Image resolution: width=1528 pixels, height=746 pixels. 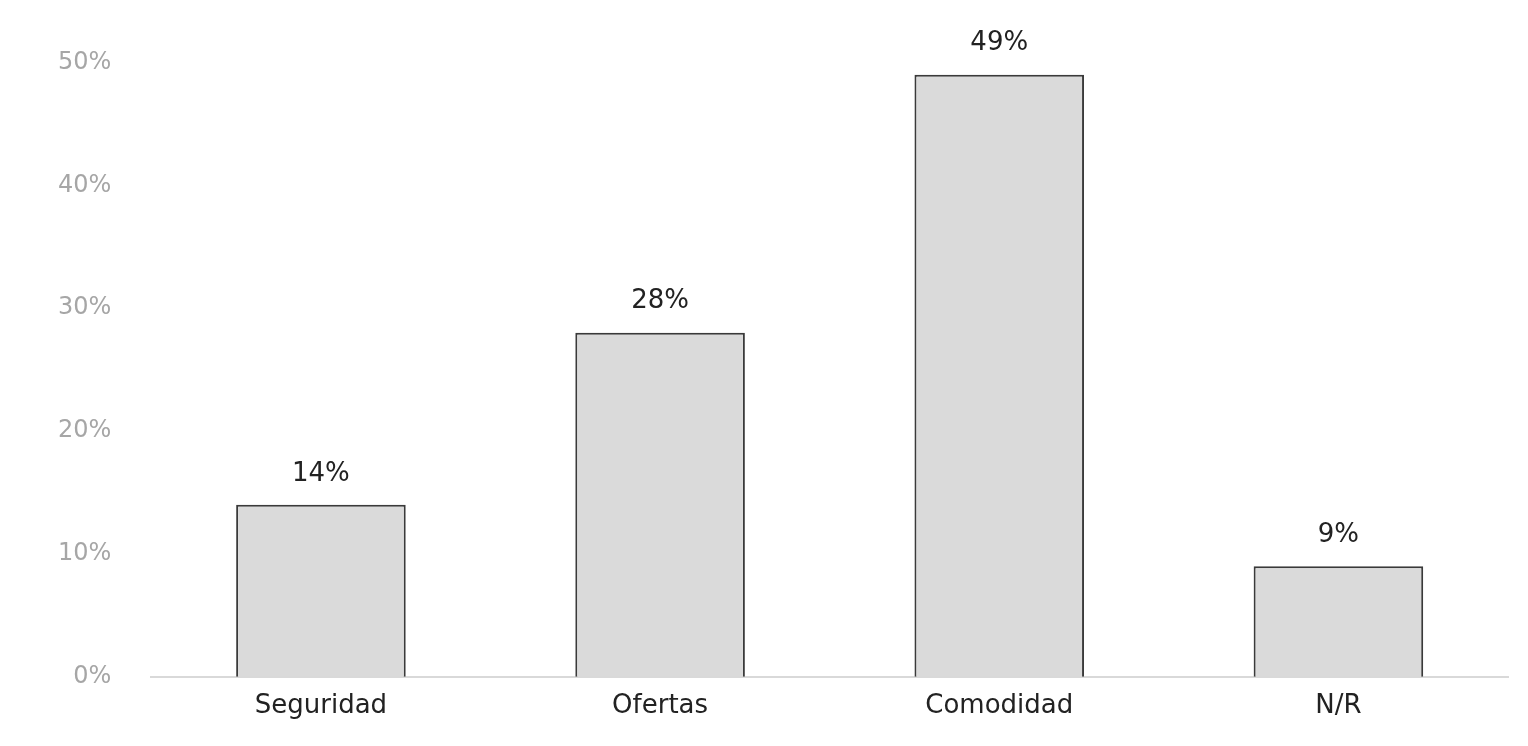 I want to click on data-label: 14%, so click(x=321, y=471).